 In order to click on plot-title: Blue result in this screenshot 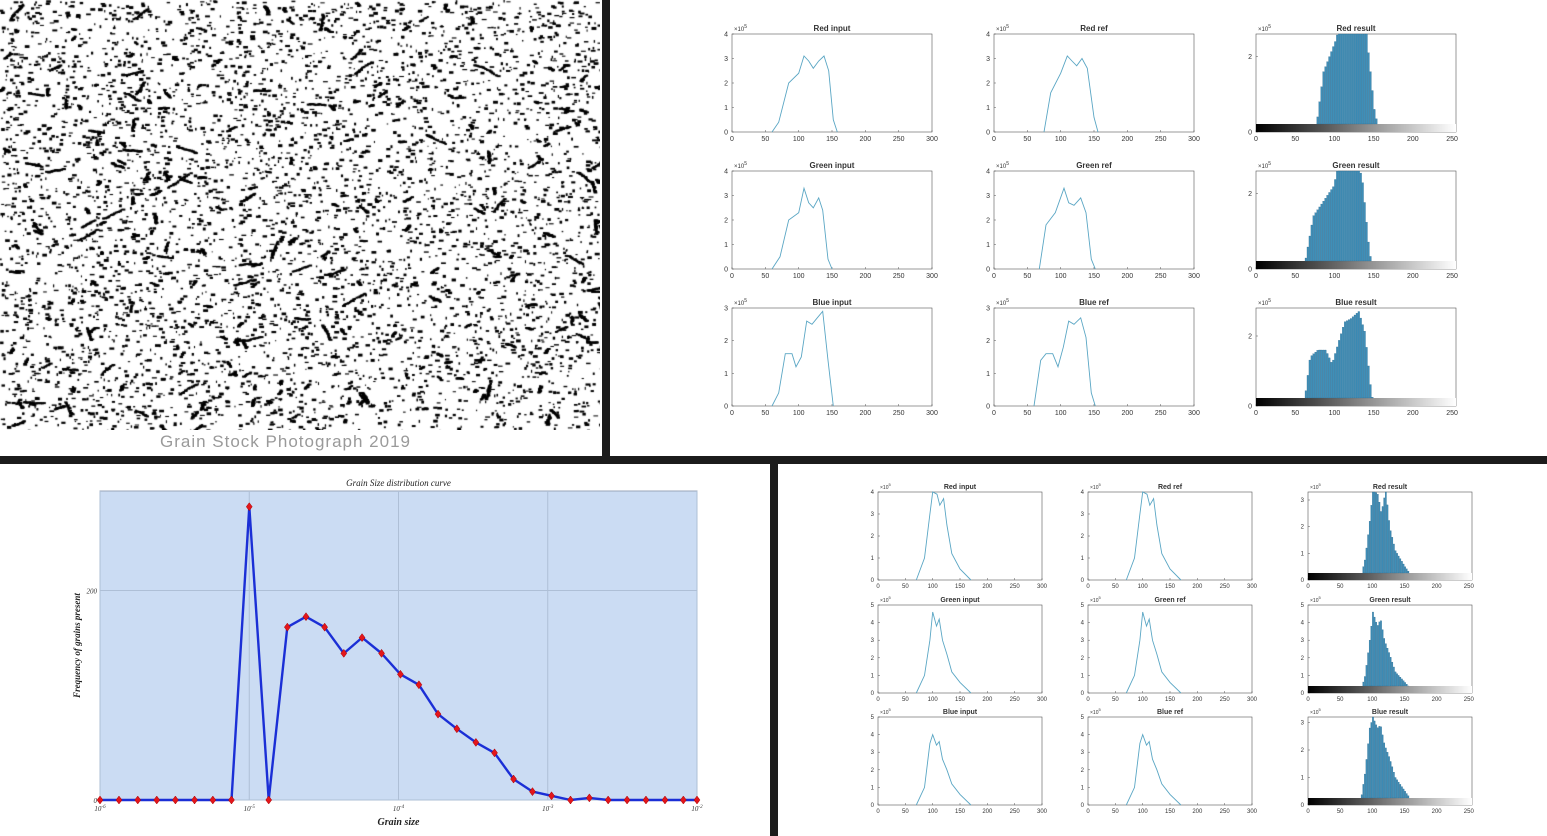, I will do `click(1390, 712)`.